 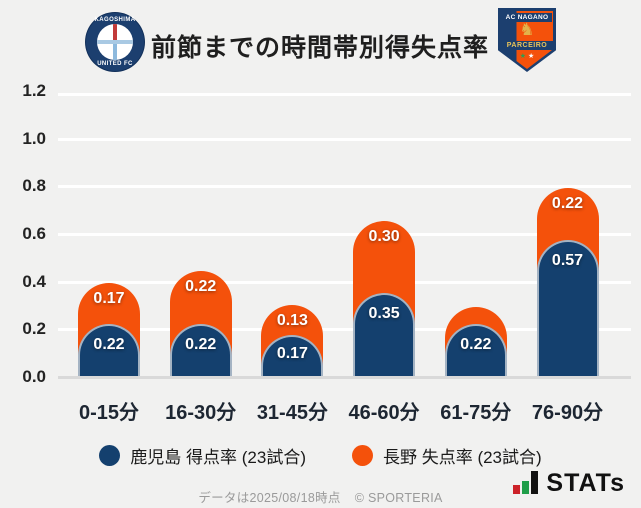 What do you see at coordinates (34, 376) in the screenshot?
I see `y-tick-label: 0.0` at bounding box center [34, 376].